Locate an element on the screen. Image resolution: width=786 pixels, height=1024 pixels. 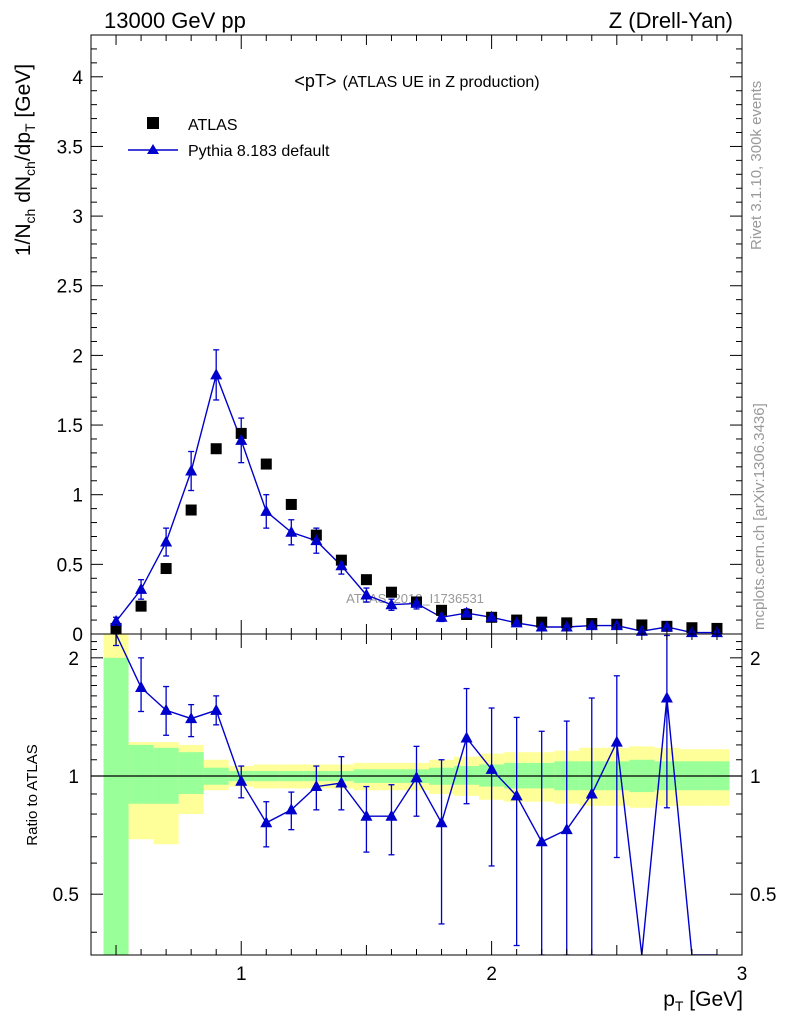
ratio-y-tick-label-left: 2 is located at coordinates (73, 659).